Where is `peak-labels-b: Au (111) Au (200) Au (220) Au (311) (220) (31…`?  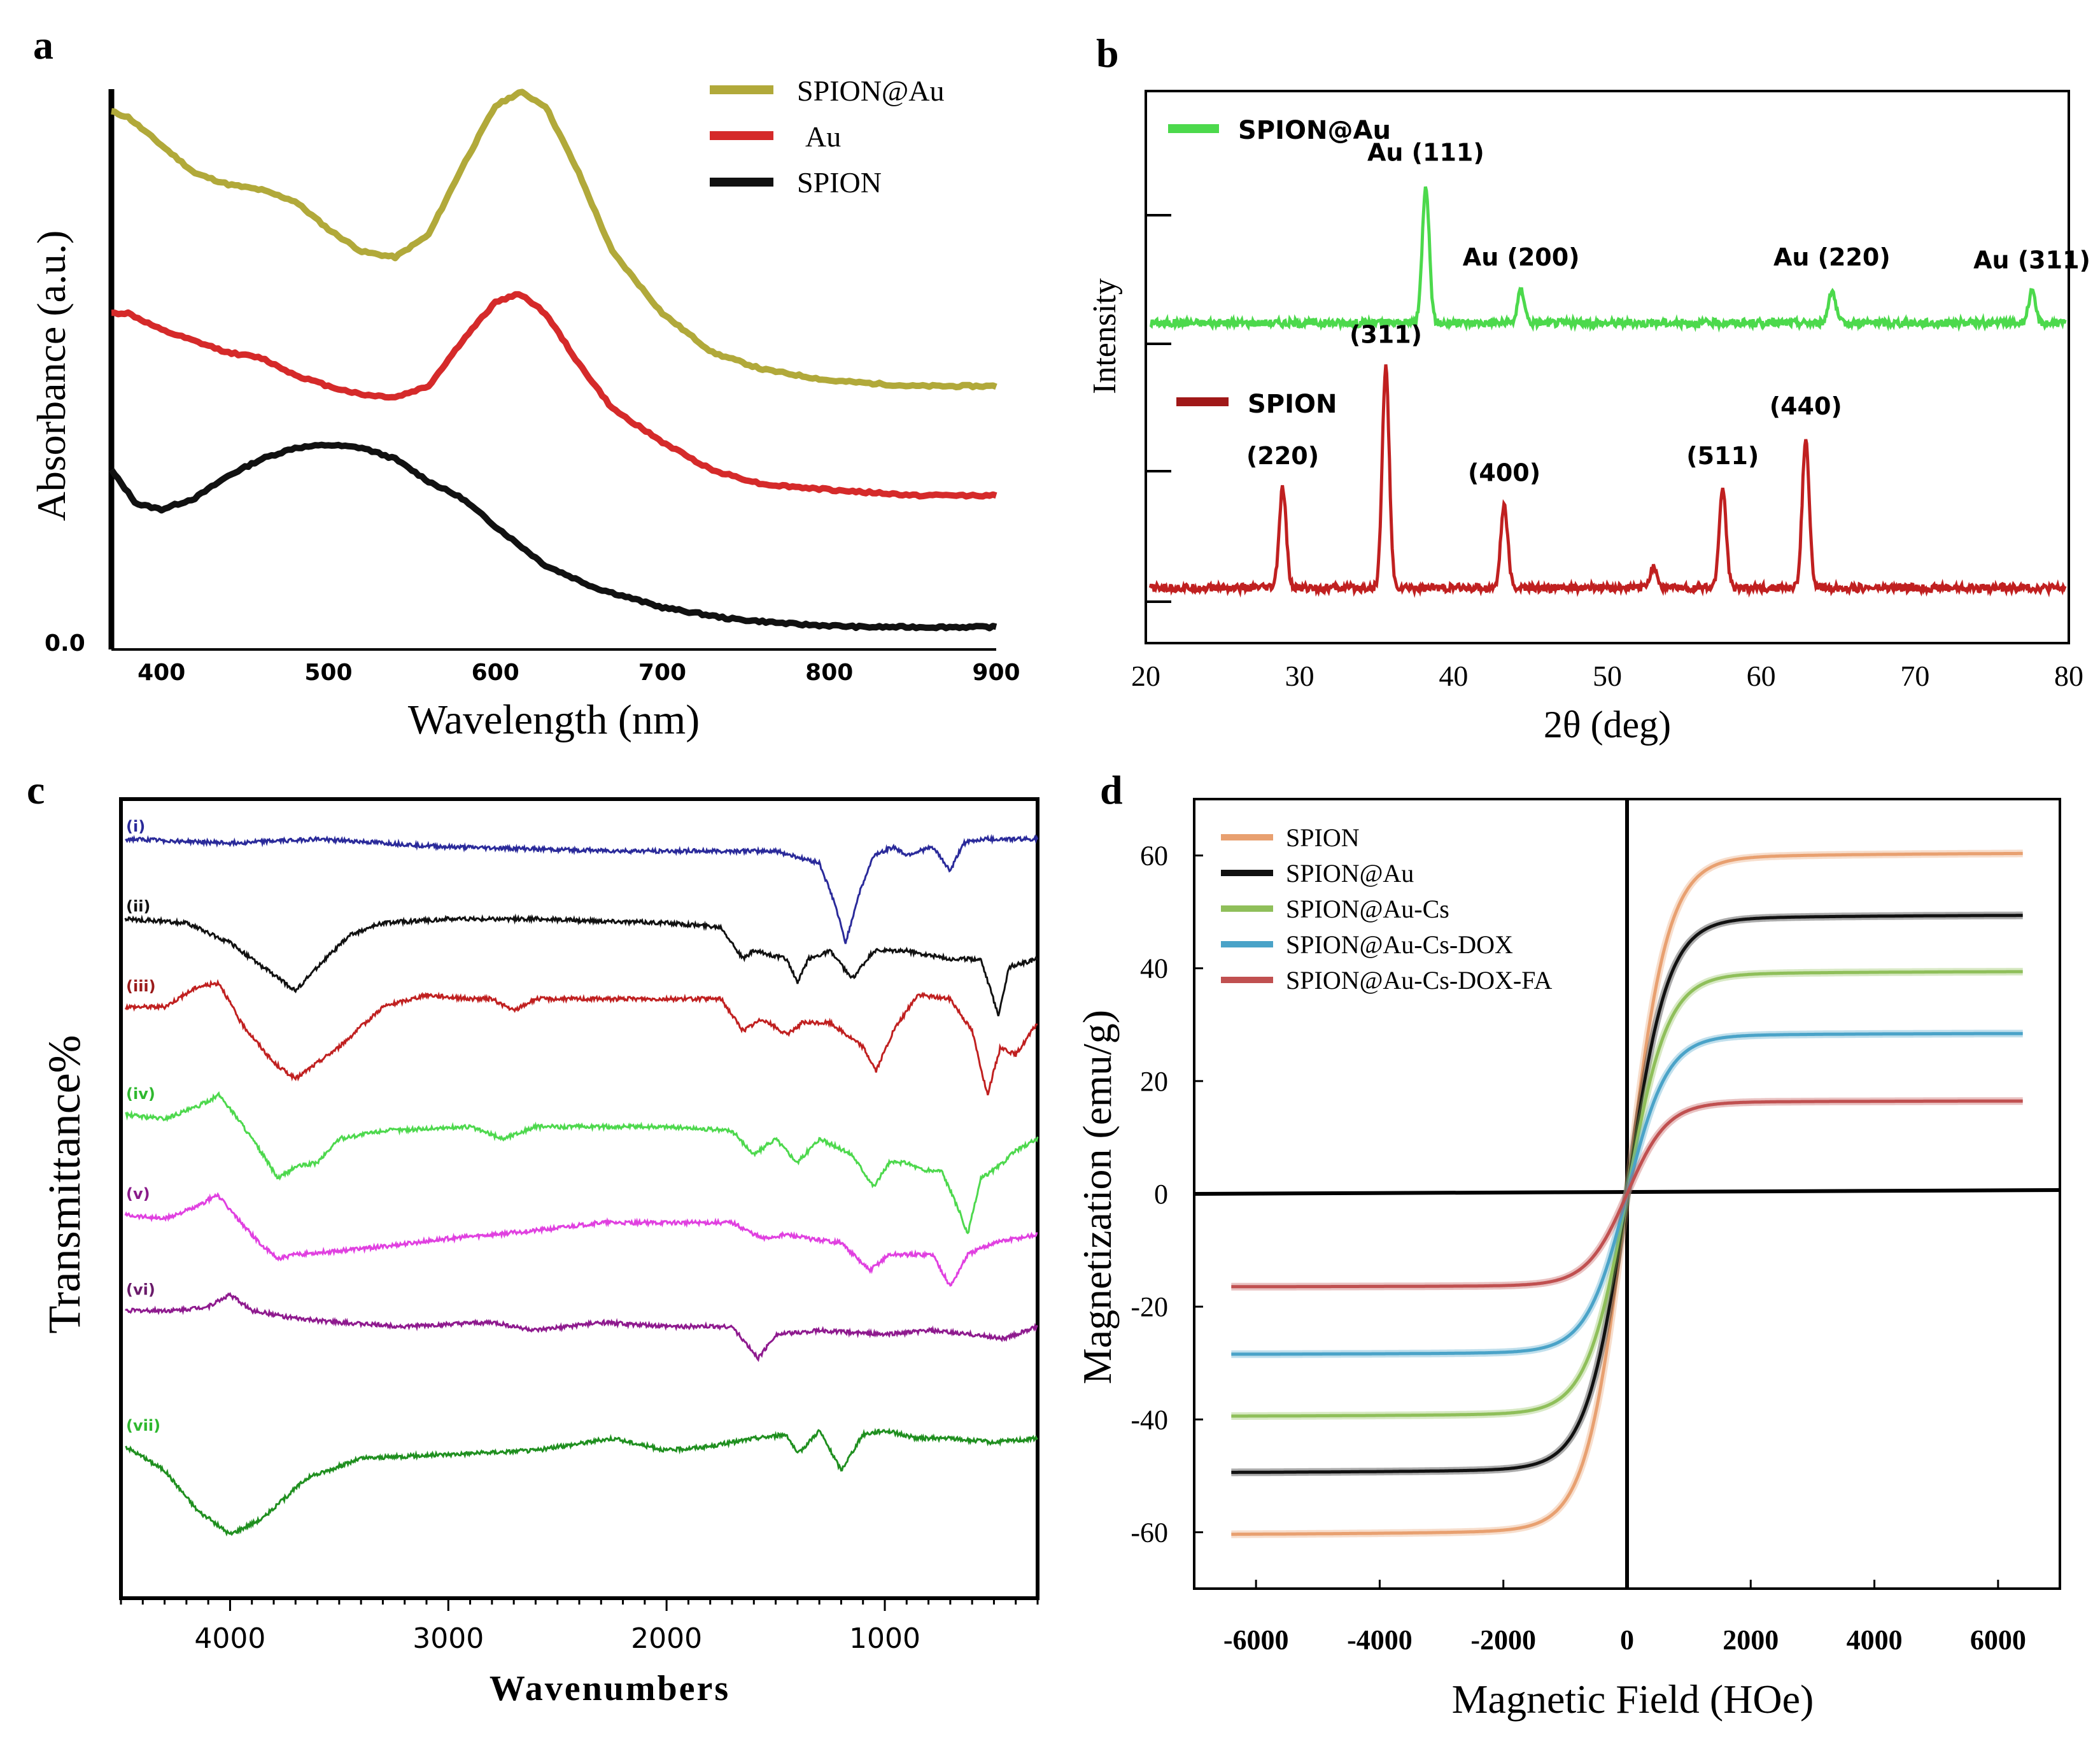 peak-labels-b: Au (111) Au (200) Au (220) Au (311) (220) (31… is located at coordinates (1668, 312).